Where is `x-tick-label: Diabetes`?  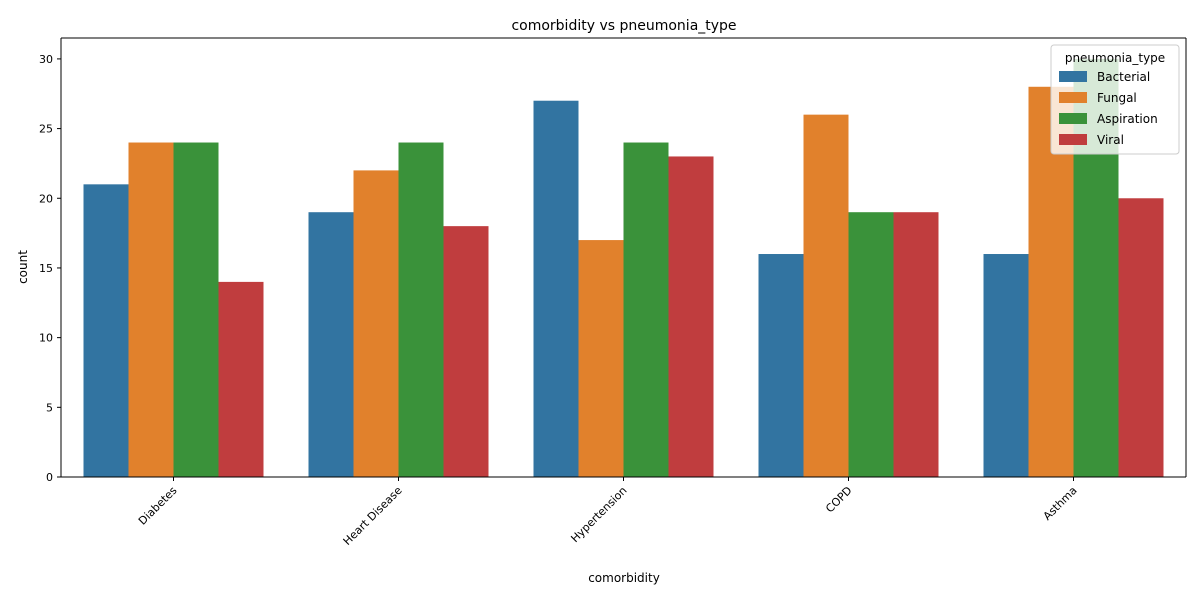
x-tick-label: Diabetes is located at coordinates (158, 506).